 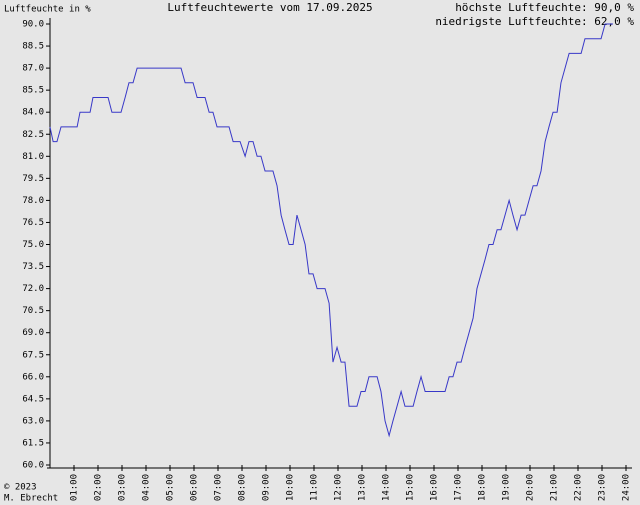 What do you see at coordinates (33, 355) in the screenshot?
I see `y-tick-label: 67.5` at bounding box center [33, 355].